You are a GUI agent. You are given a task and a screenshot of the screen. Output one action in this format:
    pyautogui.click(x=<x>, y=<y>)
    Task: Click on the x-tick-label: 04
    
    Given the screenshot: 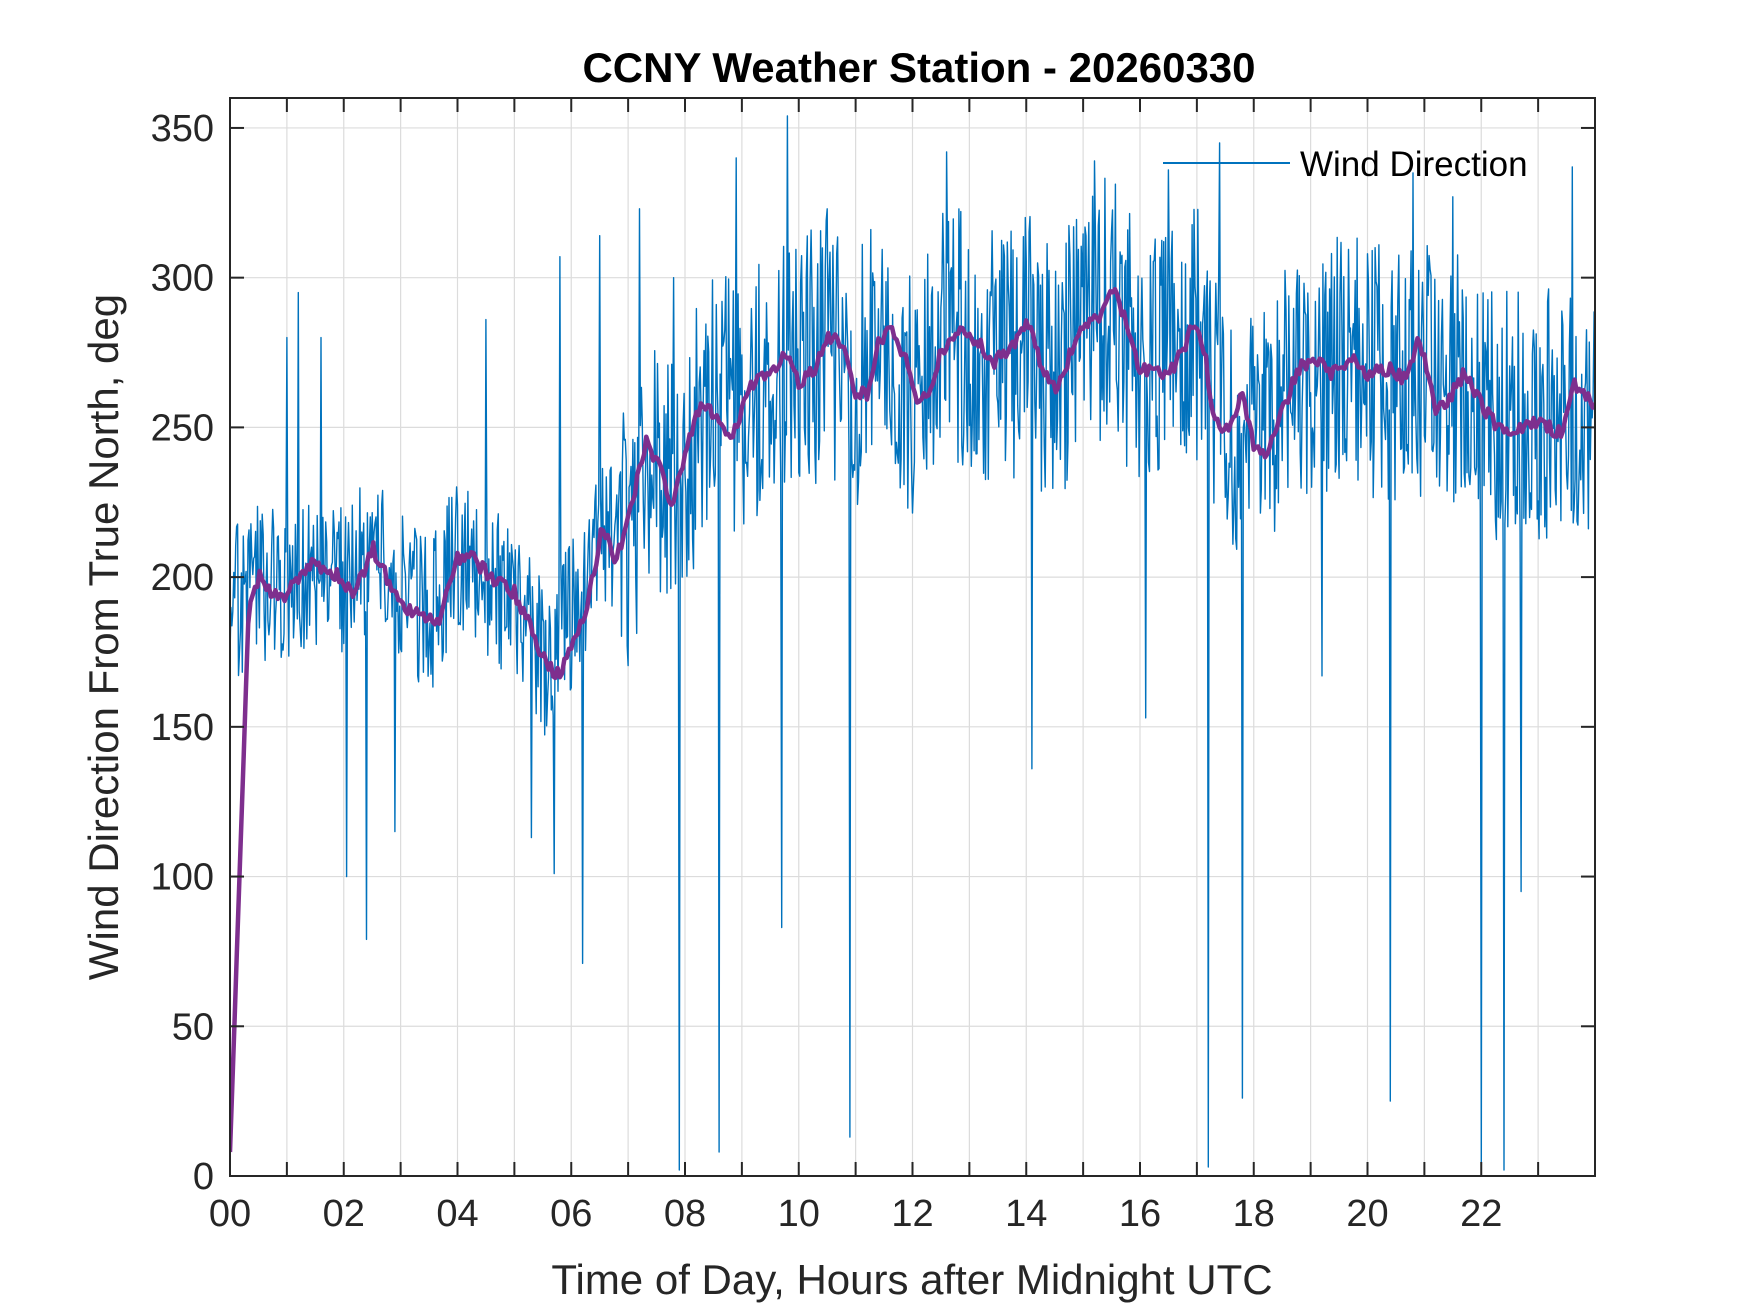 What is the action you would take?
    pyautogui.click(x=457, y=1214)
    